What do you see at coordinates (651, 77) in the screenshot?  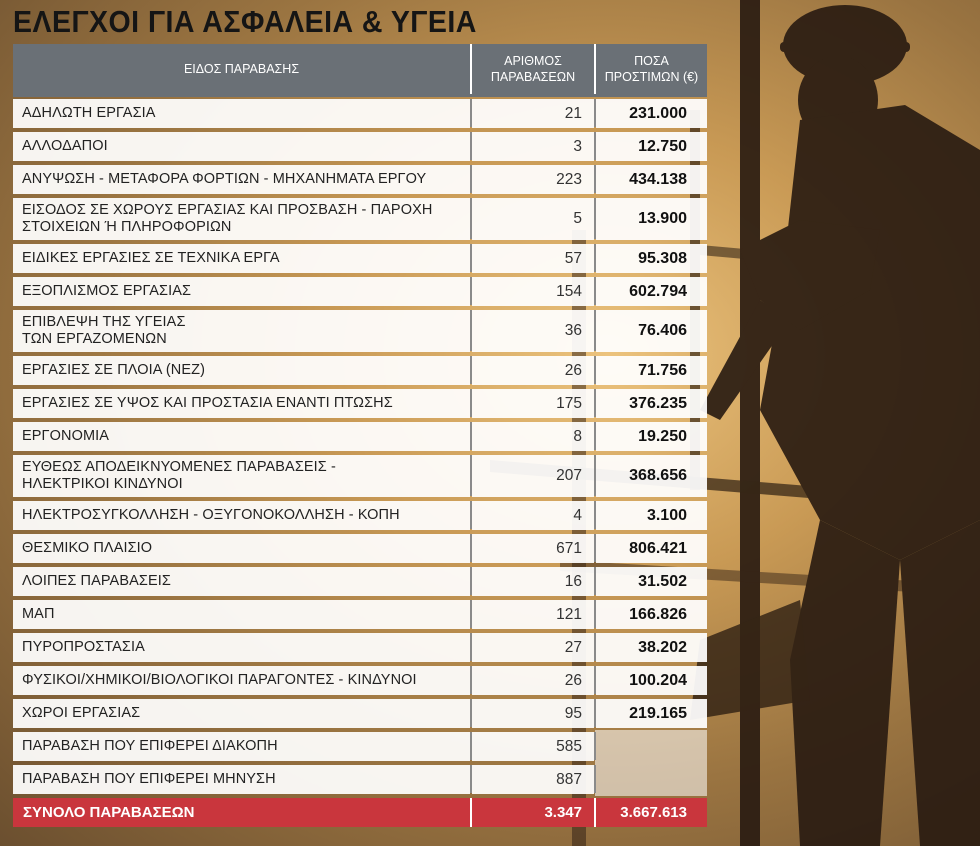 I see `column-header-fines-line2: ΠΡΟΣΤΙΜΩΝ (€)` at bounding box center [651, 77].